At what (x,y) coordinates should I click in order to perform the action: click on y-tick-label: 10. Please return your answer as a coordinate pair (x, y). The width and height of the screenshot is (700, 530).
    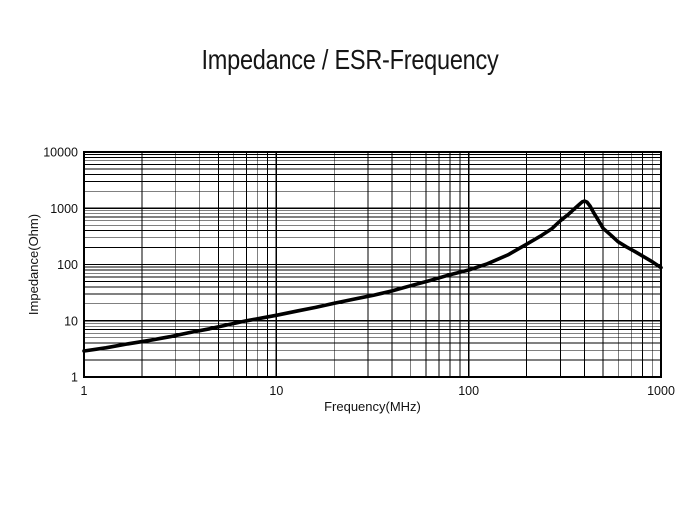
    Looking at the image, I should click on (71, 321).